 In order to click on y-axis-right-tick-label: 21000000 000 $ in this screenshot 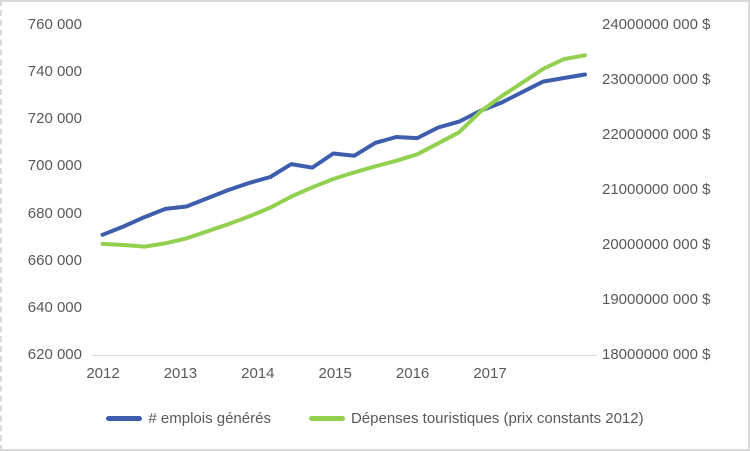, I will do `click(656, 189)`.